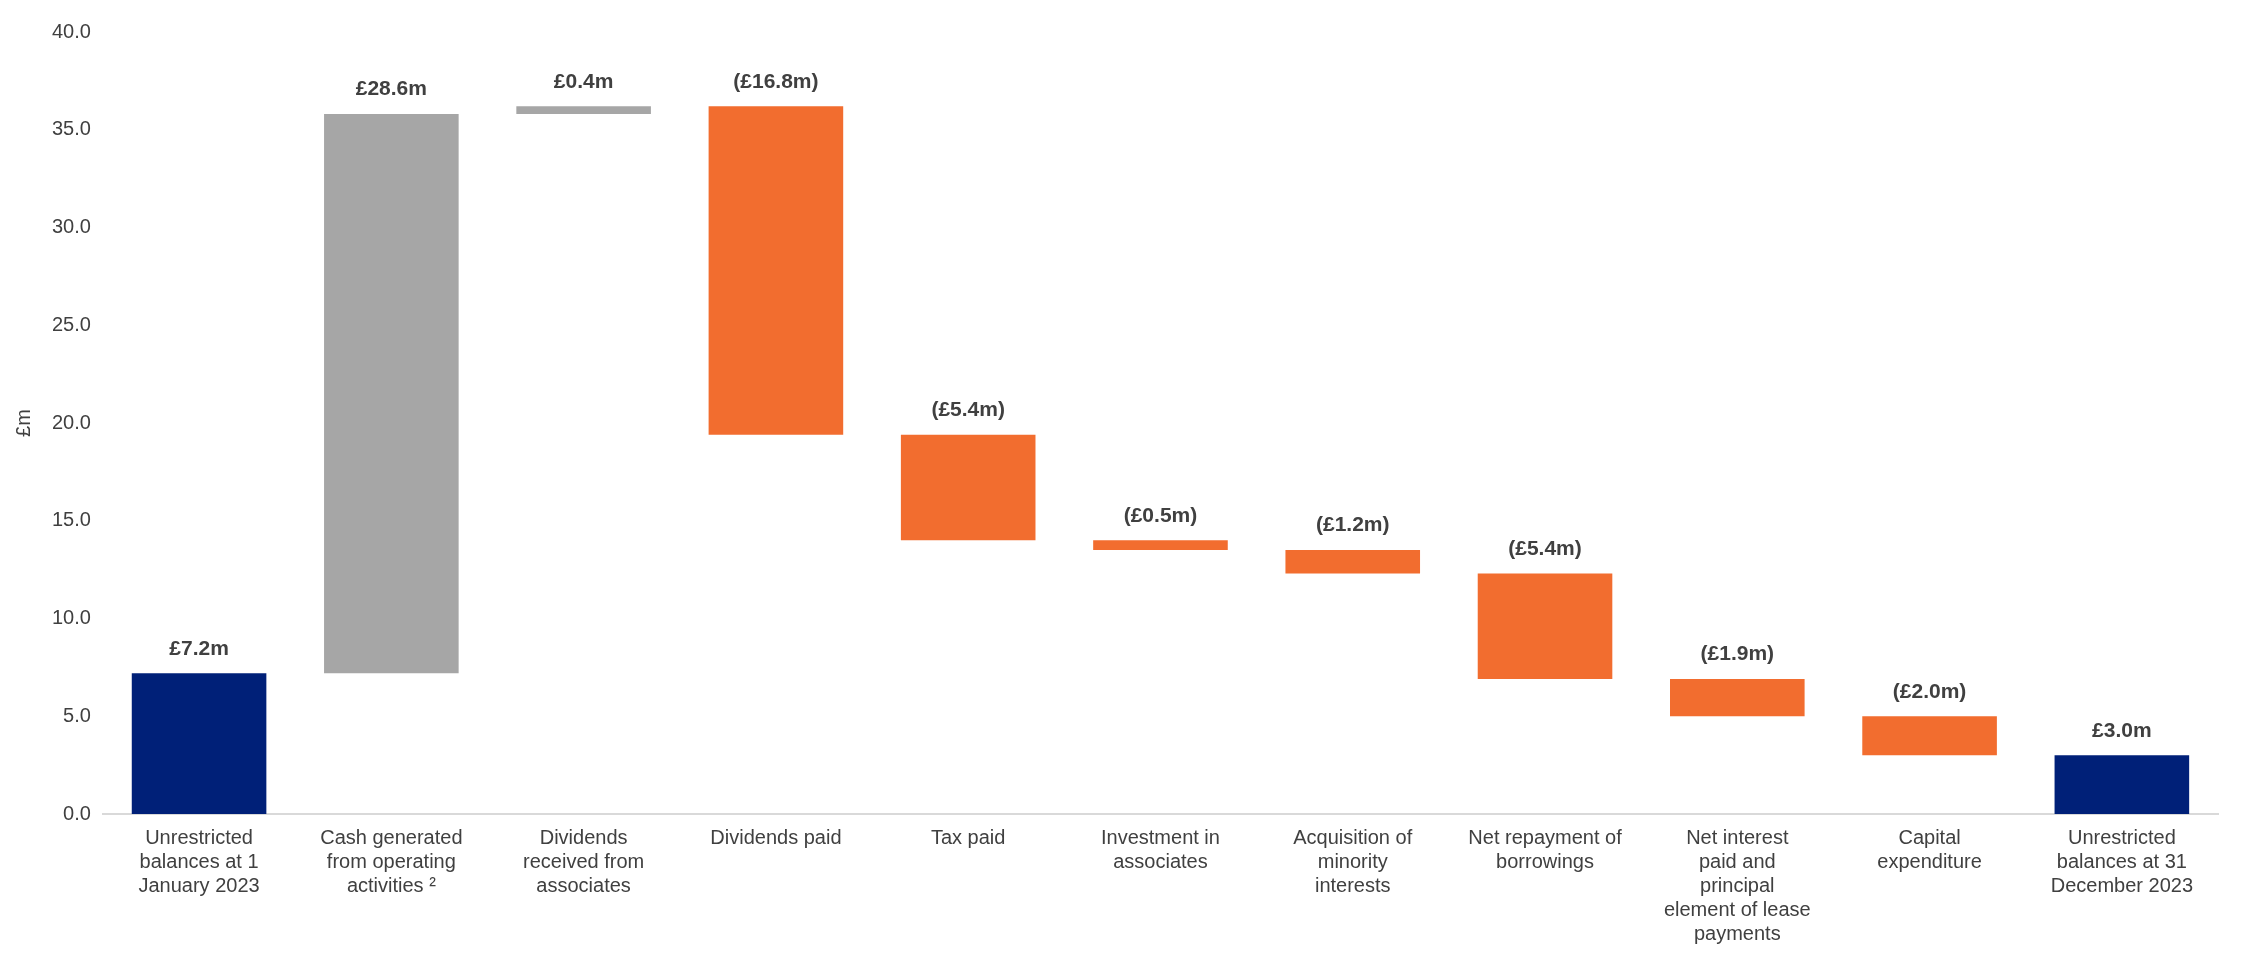 The image size is (2242, 973). What do you see at coordinates (77, 714) in the screenshot?
I see `y-tick-label: 5.0` at bounding box center [77, 714].